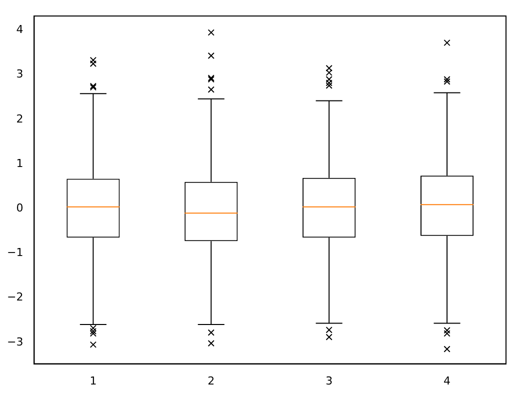 This screenshot has height=395, width=512. What do you see at coordinates (20, 163) in the screenshot?
I see `y-tick-label: 1` at bounding box center [20, 163].